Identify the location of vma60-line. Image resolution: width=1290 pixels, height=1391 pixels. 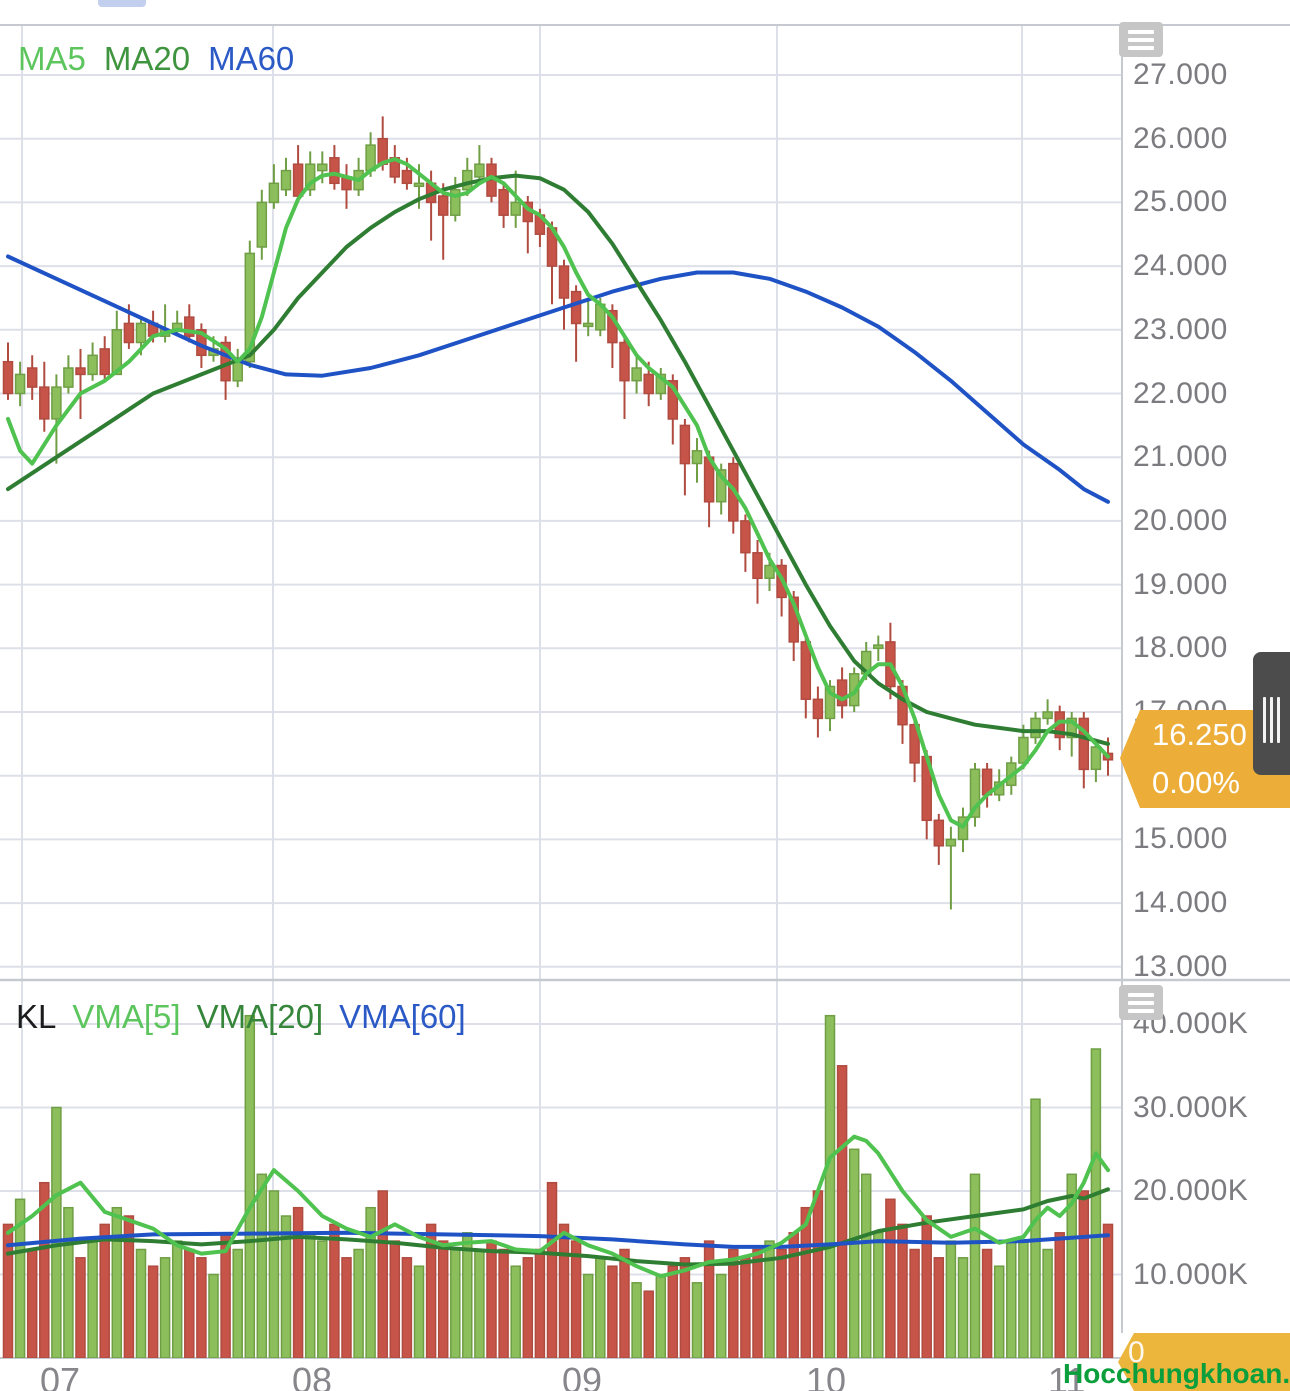
(558, 1239).